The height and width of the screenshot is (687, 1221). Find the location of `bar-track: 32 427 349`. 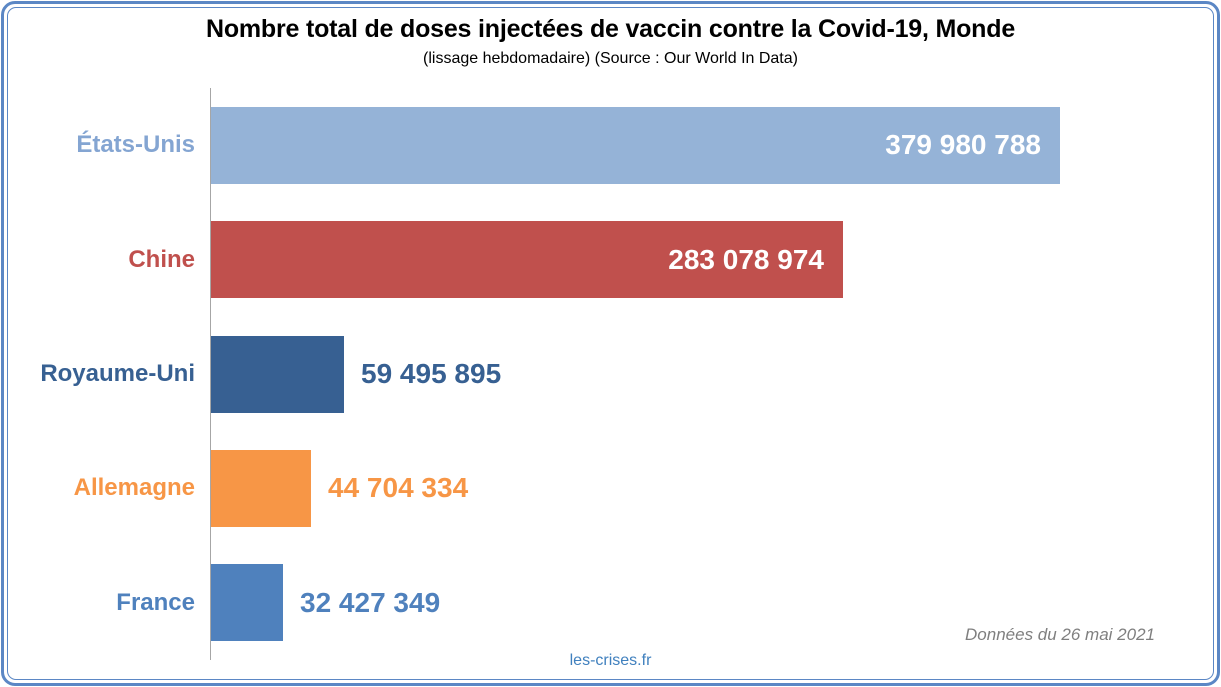

bar-track: 32 427 349 is located at coordinates (716, 603).